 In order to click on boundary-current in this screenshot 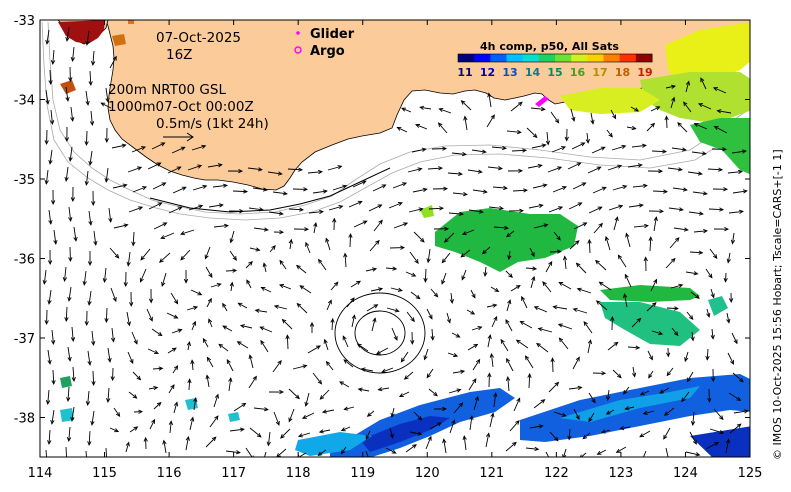, I will do `click(270, 190)`.